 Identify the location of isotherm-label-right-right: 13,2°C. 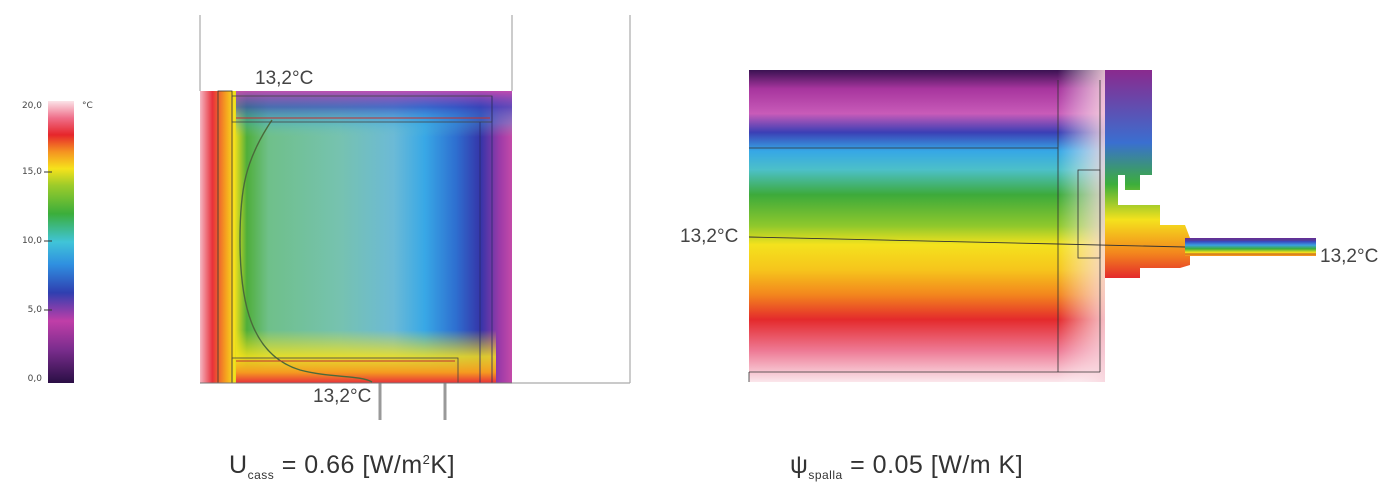
(1349, 256).